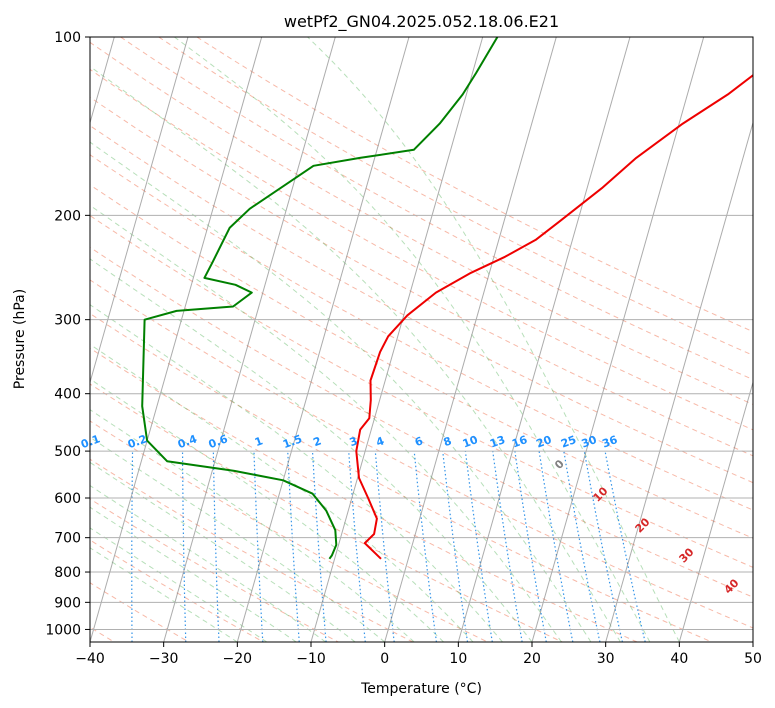  I want to click on y-tick-label: 1000, so click(63, 630).